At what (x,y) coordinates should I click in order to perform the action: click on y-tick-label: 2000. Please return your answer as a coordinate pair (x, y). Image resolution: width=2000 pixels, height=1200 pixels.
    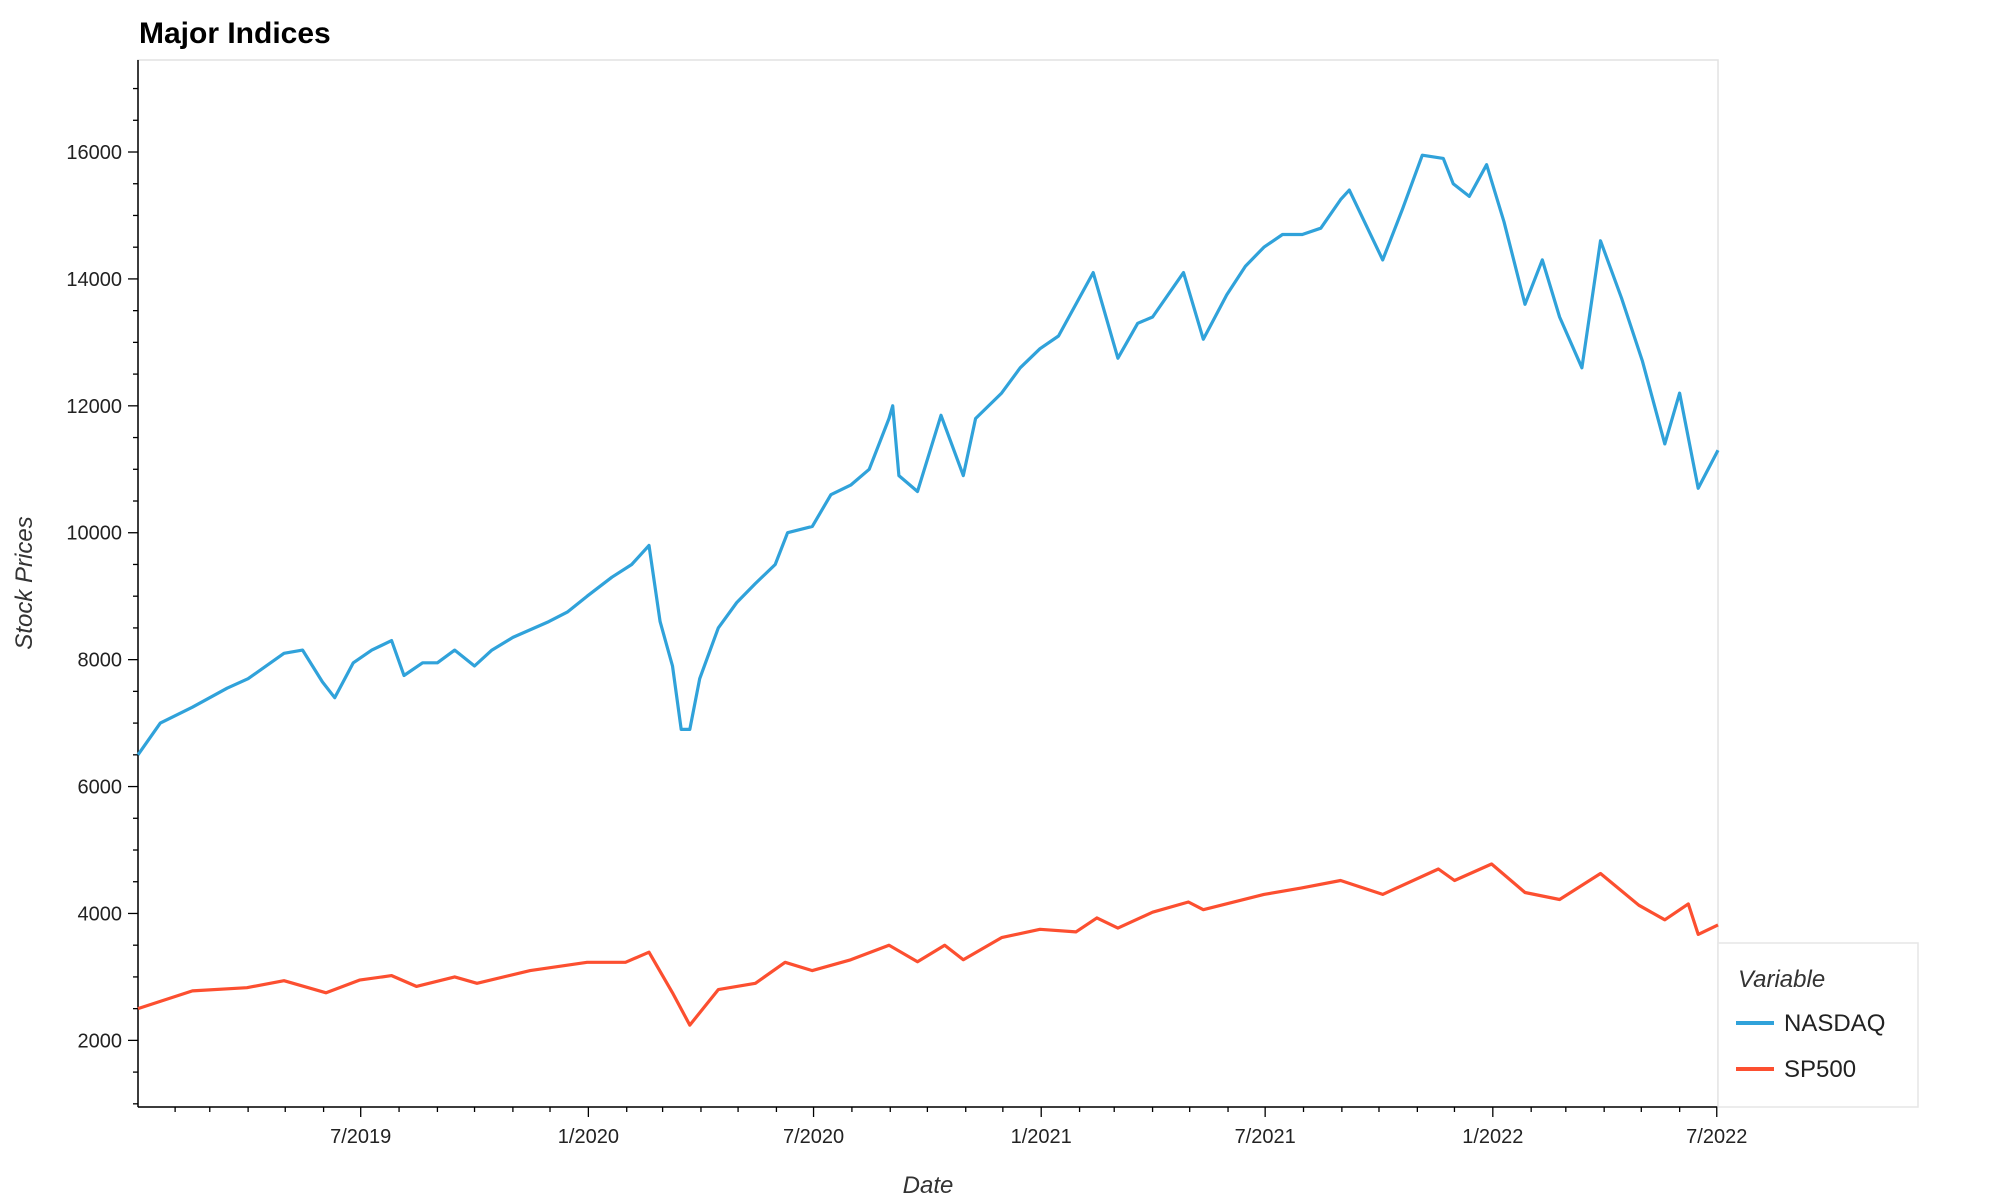
    Looking at the image, I should click on (100, 1041).